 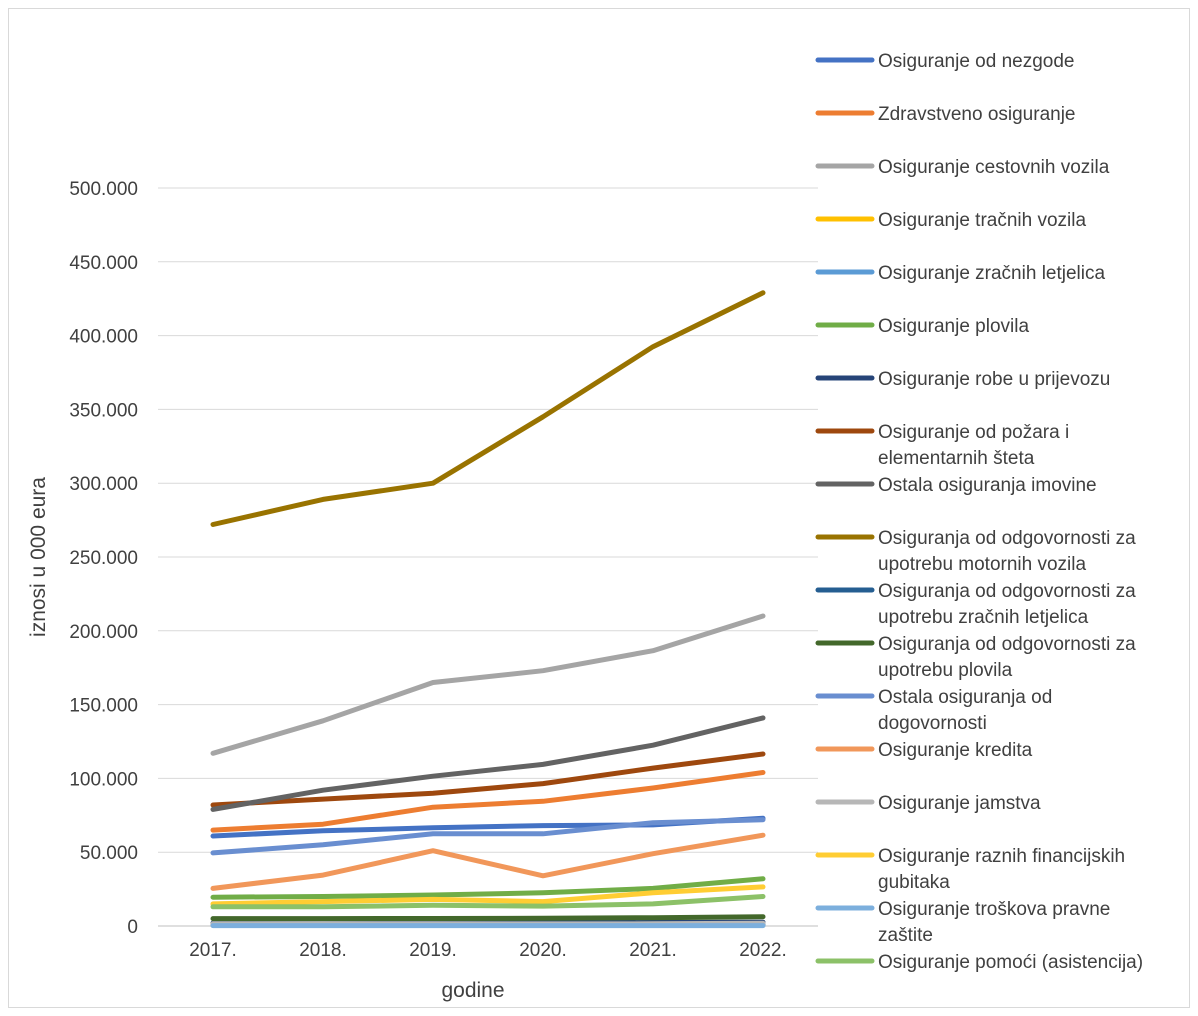 What do you see at coordinates (103, 410) in the screenshot?
I see `y-tick-label: 350.000` at bounding box center [103, 410].